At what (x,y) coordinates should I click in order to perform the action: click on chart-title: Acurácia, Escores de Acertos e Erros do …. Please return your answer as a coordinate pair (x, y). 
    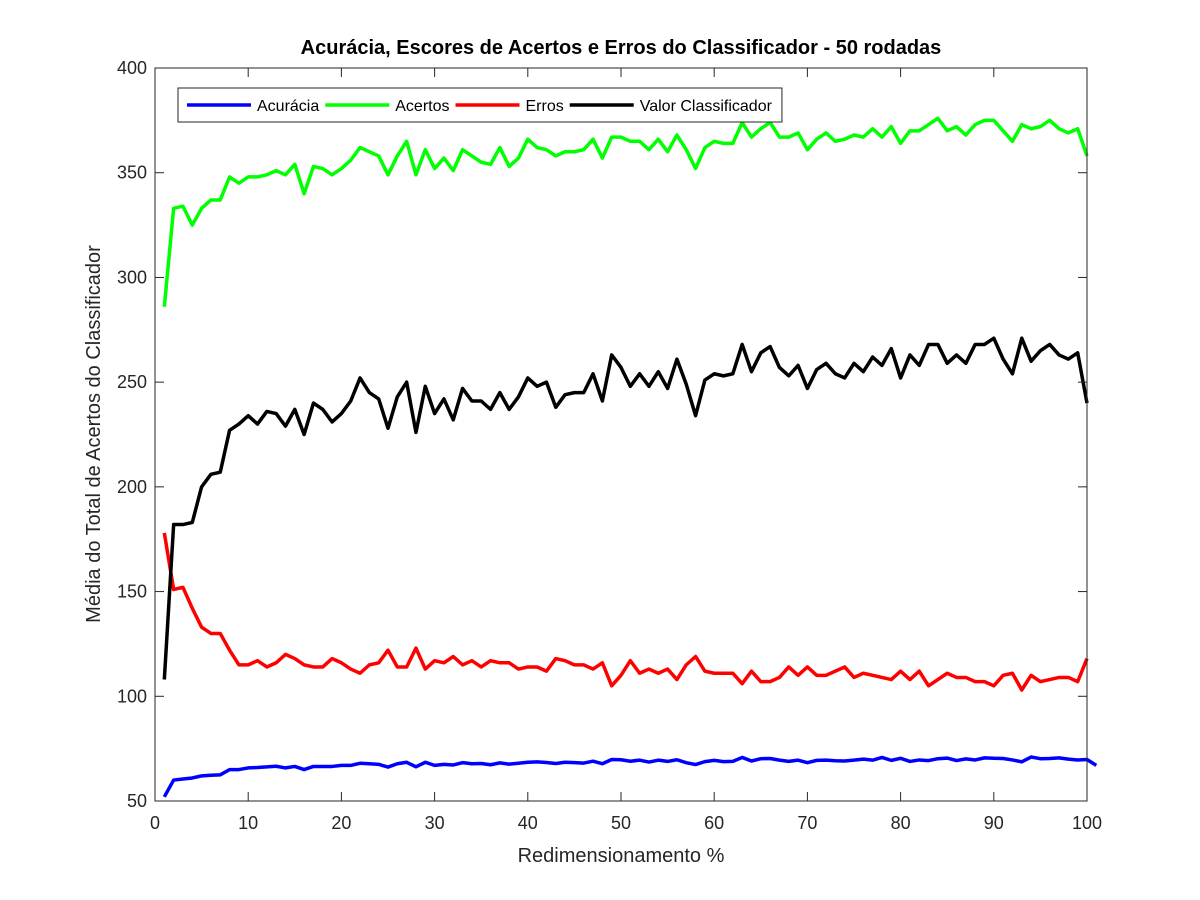
    Looking at the image, I should click on (621, 48).